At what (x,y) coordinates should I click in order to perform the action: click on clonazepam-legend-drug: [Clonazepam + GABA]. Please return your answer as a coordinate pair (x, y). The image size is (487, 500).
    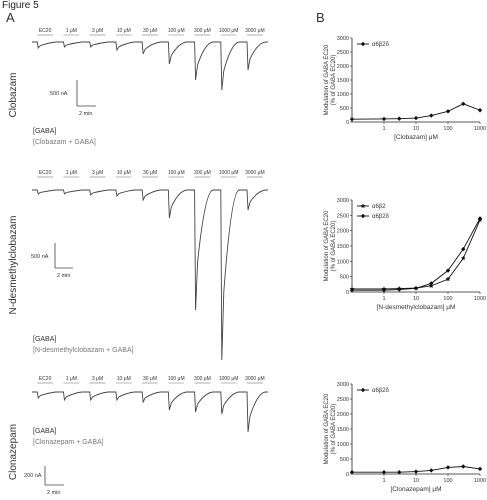
    Looking at the image, I should click on (68, 442).